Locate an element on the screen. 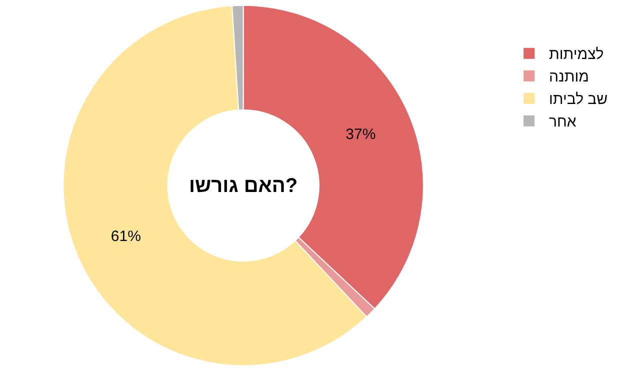 The image size is (632, 371). text: האם גורשו? is located at coordinates (243, 186).